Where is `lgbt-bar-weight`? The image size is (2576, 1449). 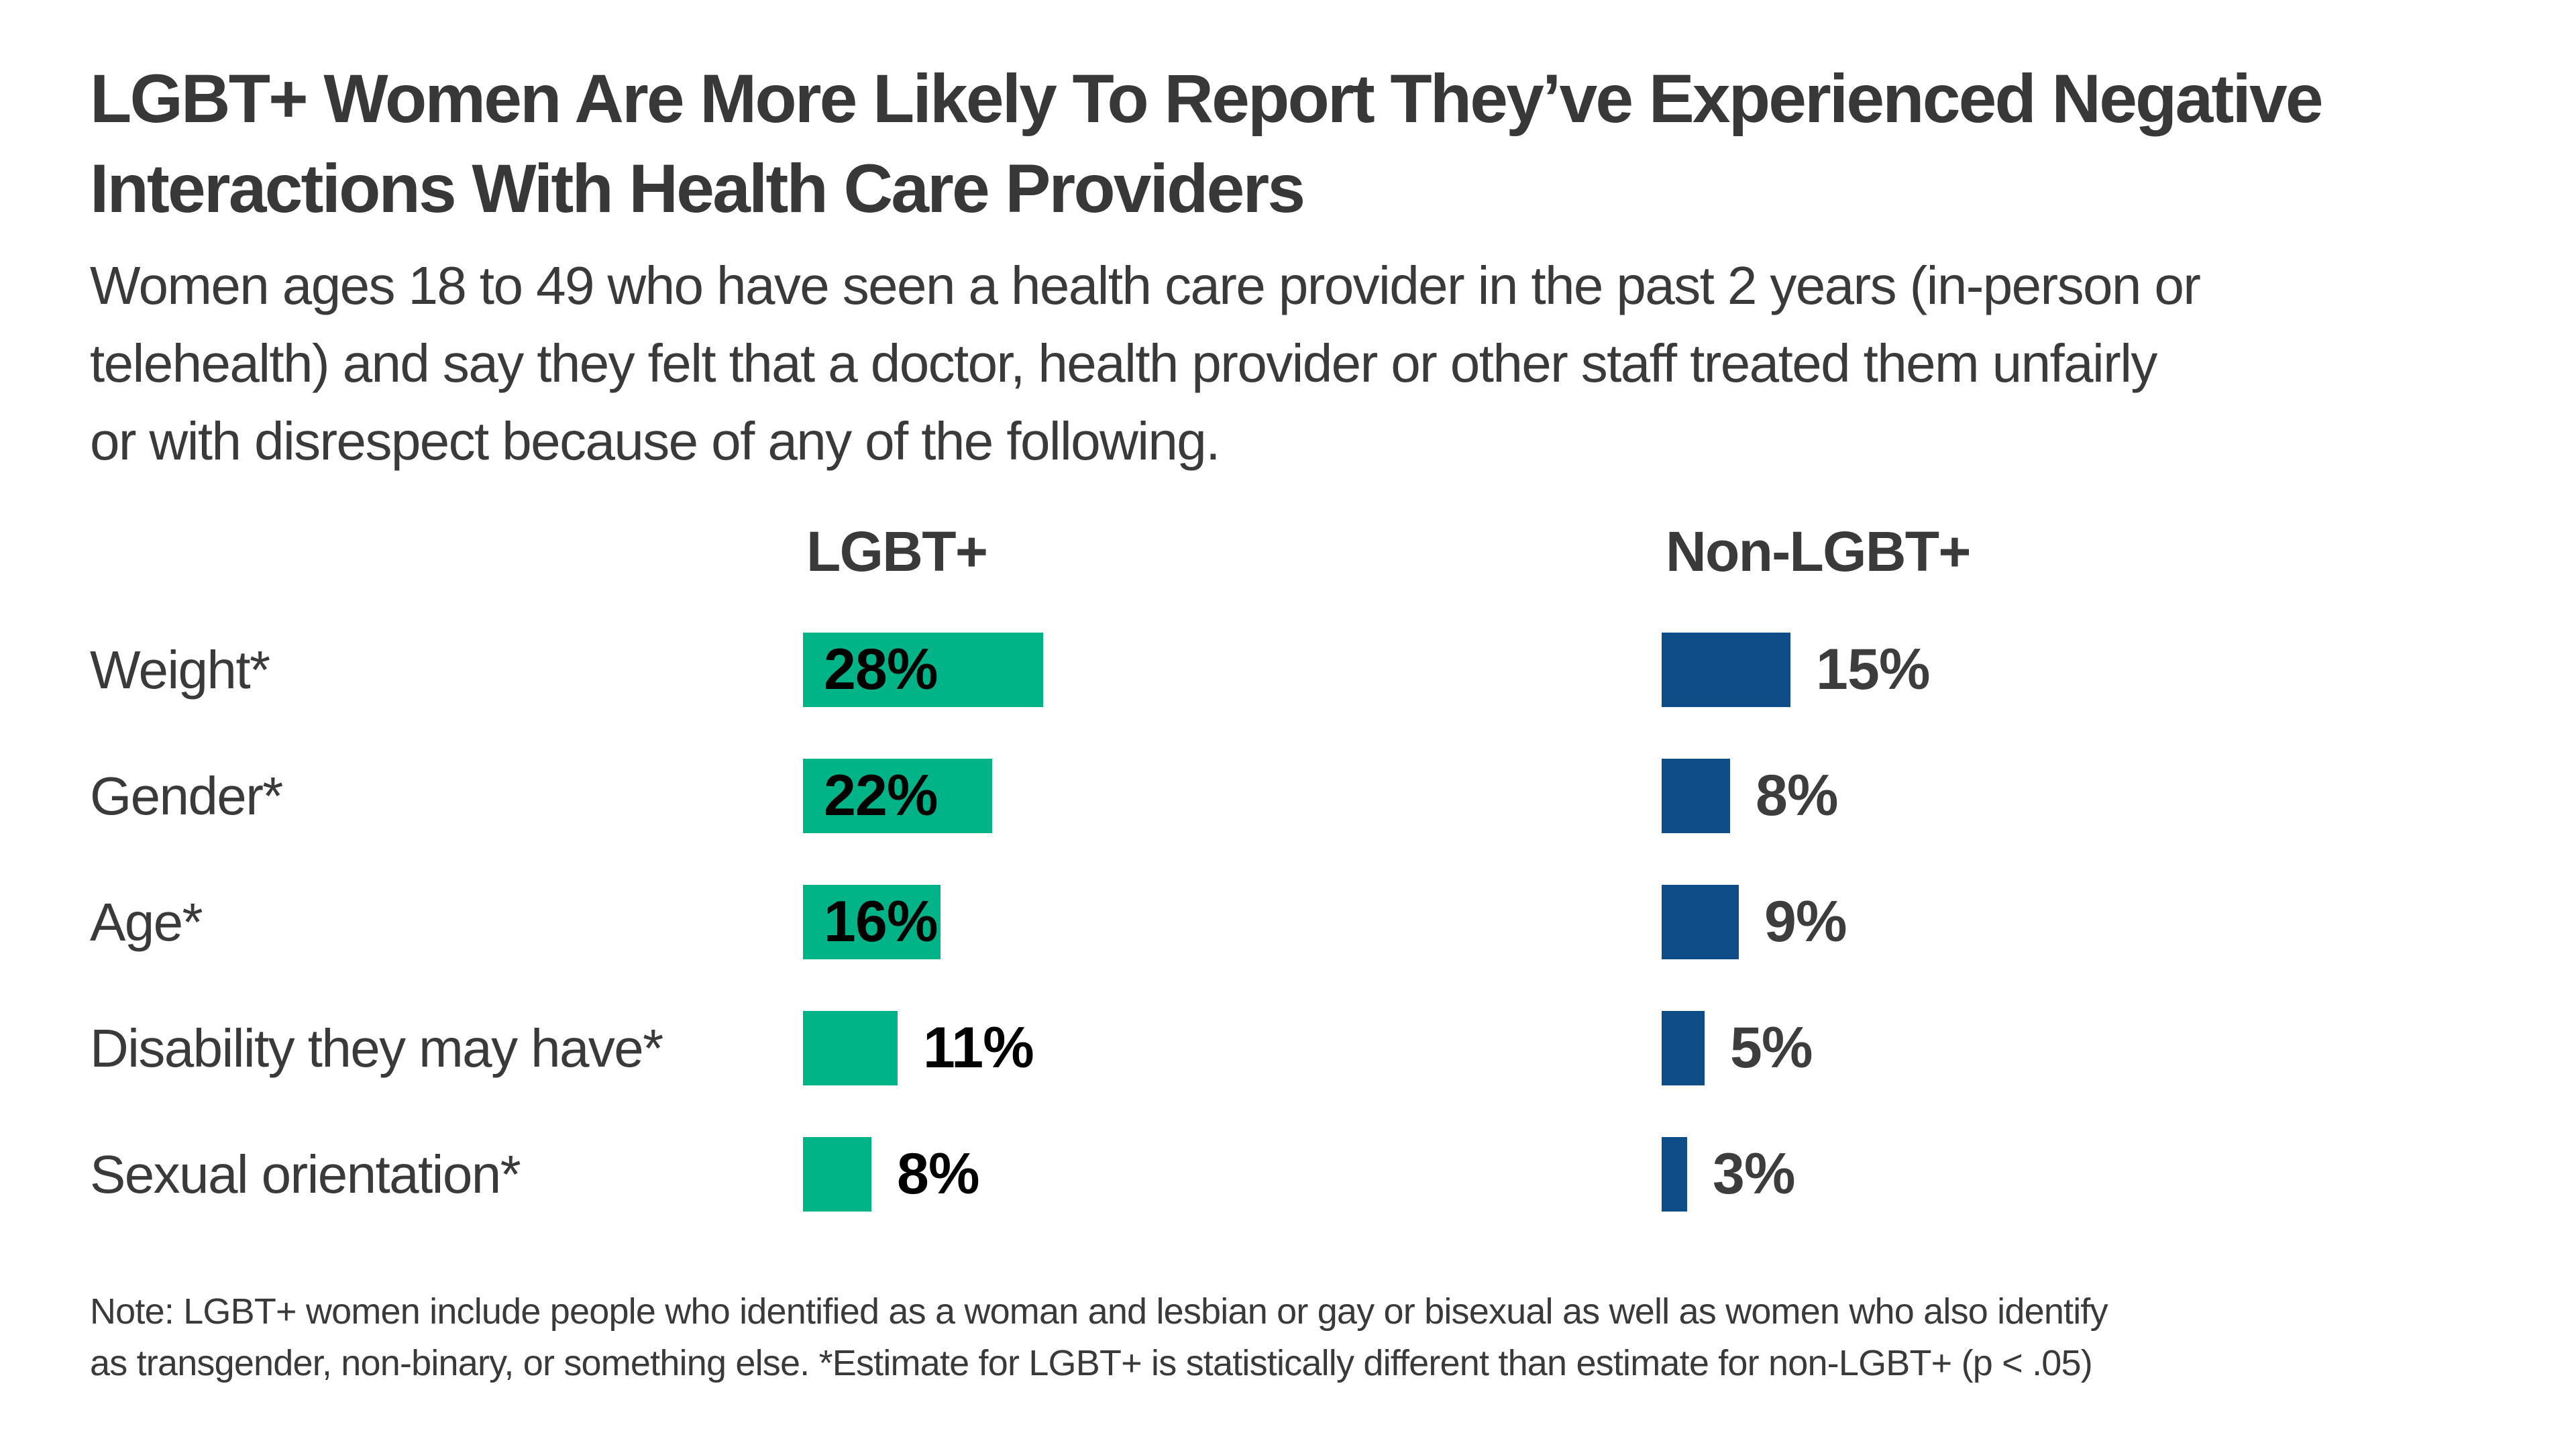 lgbt-bar-weight is located at coordinates (923, 670).